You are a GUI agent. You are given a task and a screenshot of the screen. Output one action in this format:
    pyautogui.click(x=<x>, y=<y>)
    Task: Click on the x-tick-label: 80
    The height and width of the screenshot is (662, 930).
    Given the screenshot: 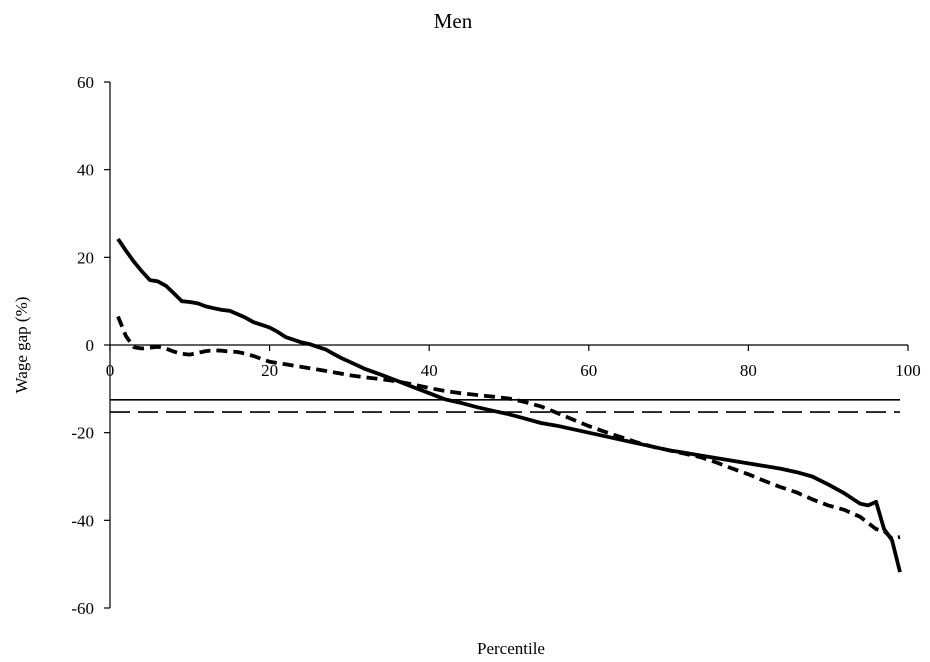 What is the action you would take?
    pyautogui.click(x=748, y=370)
    